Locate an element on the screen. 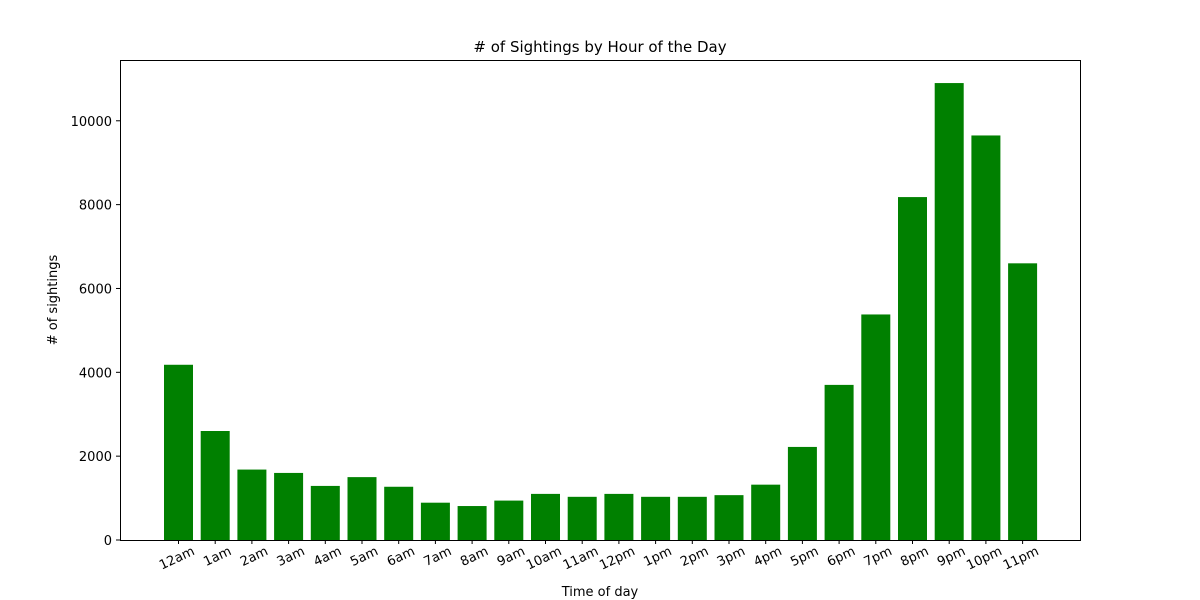 The image size is (1200, 600). chart-title: # of Sightings by Hour of the Day is located at coordinates (599, 47).